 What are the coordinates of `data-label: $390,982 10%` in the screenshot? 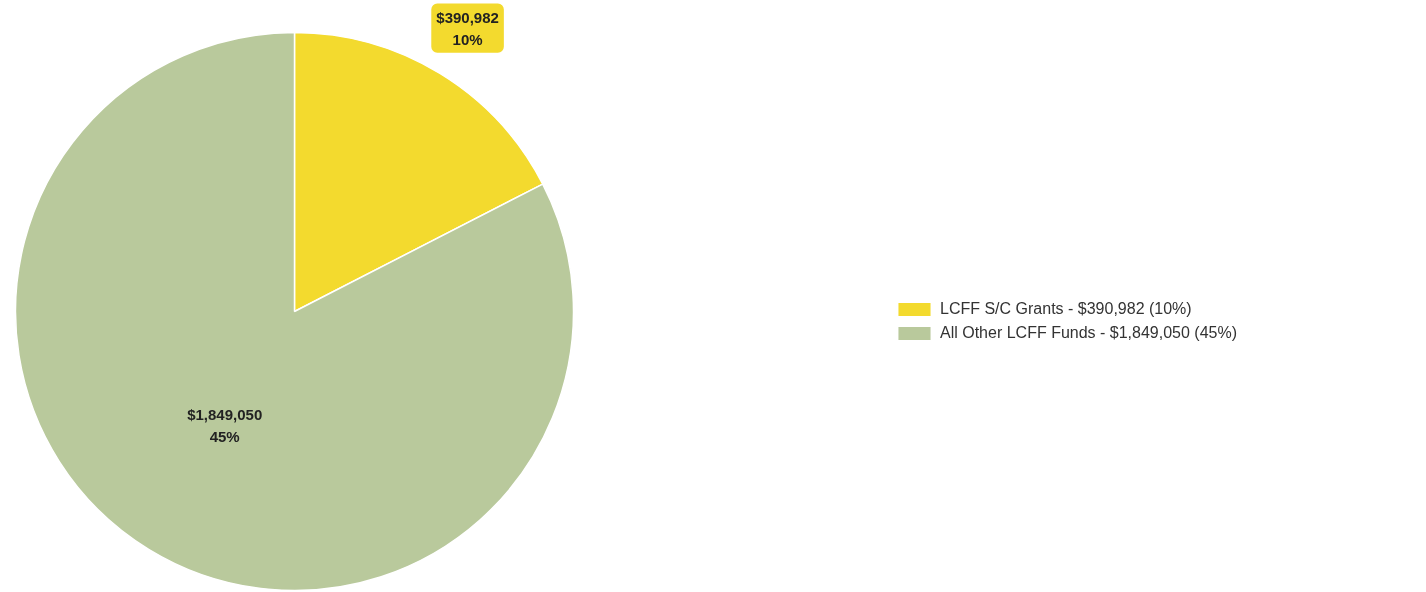 It's located at (467, 28).